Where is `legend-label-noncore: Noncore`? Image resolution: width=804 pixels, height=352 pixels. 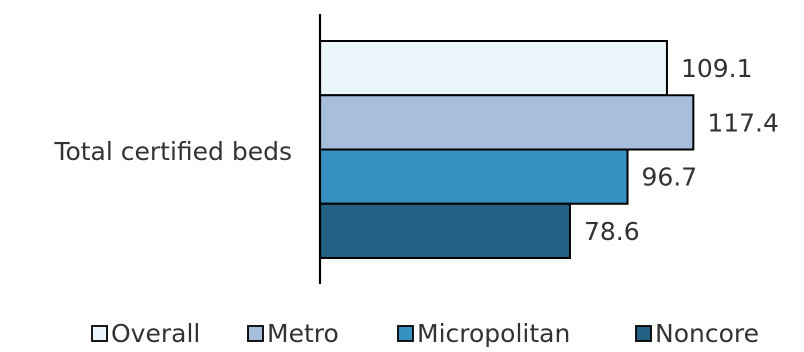 legend-label-noncore: Noncore is located at coordinates (707, 333).